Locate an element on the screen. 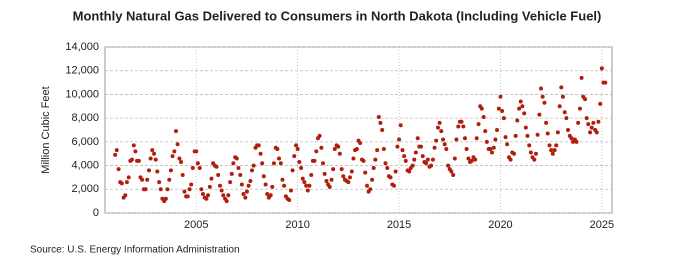 This screenshot has height=280, width=675. y-tick-label: 4,000 is located at coordinates (85, 165).